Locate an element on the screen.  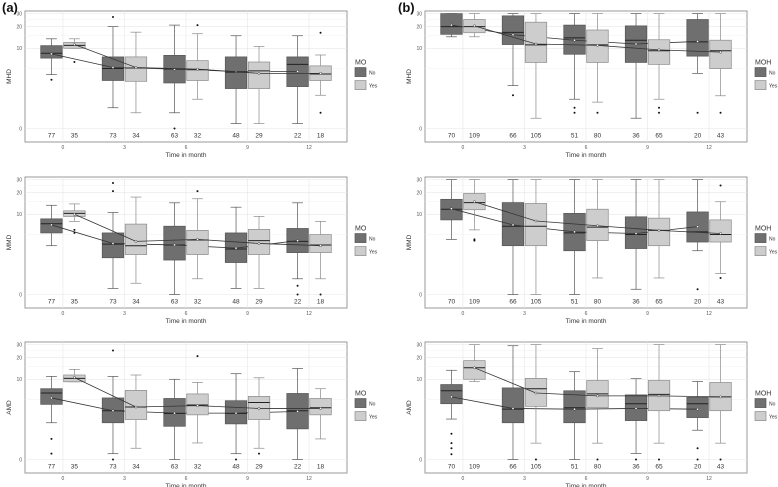
box-yes-month-6: 80 is located at coordinates (597, 409).